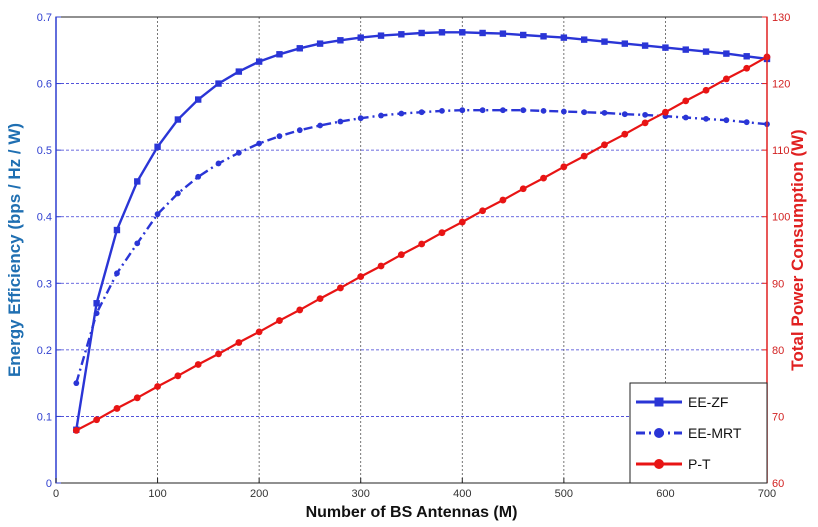 This screenshot has height=527, width=818. What do you see at coordinates (44, 151) in the screenshot?
I see `left-tick-label: 0.5` at bounding box center [44, 151].